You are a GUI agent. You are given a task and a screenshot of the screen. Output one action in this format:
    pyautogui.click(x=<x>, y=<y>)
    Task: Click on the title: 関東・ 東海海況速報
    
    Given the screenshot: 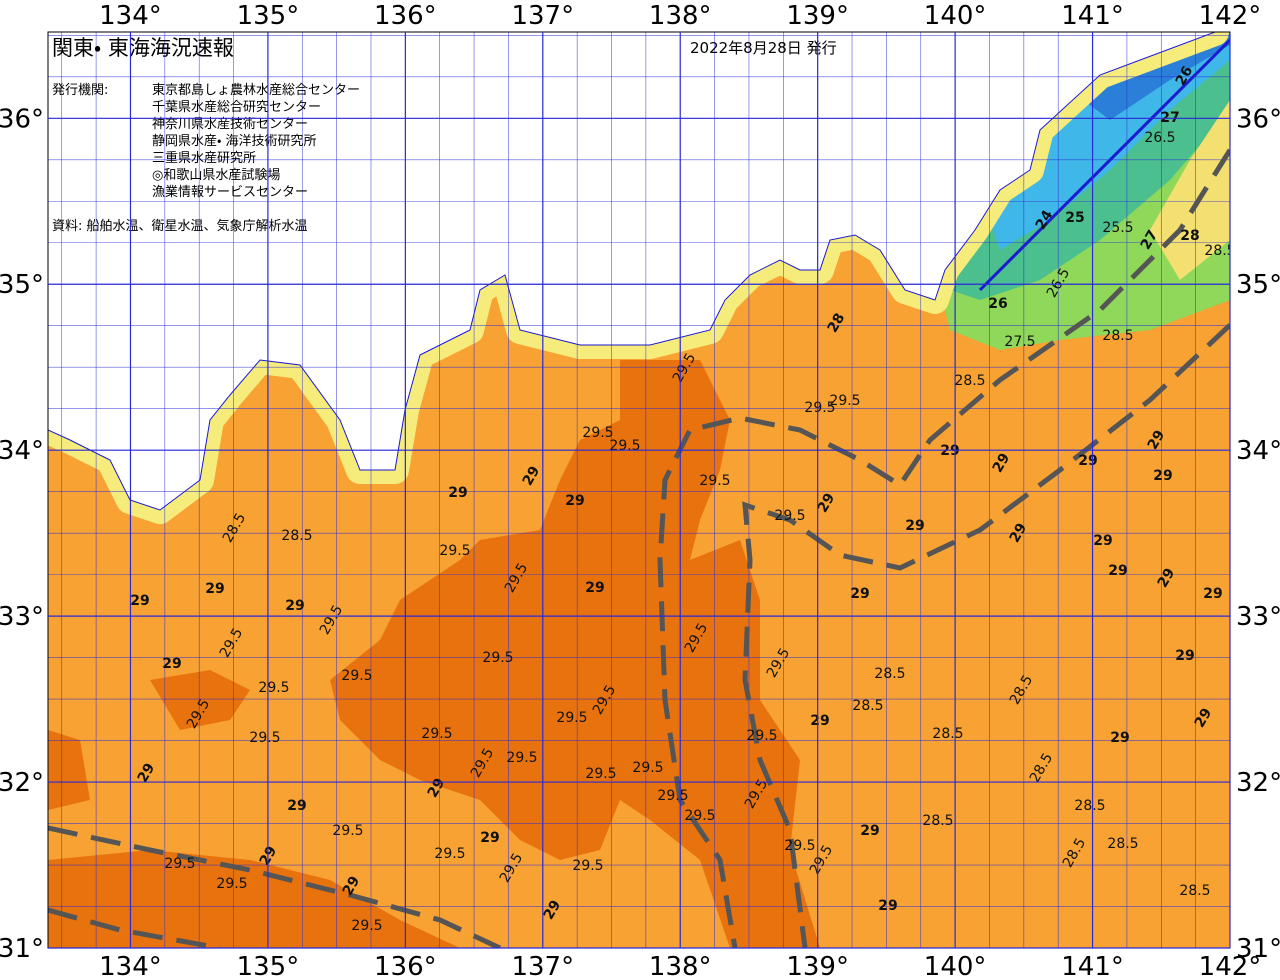 What is the action you would take?
    pyautogui.click(x=143, y=48)
    